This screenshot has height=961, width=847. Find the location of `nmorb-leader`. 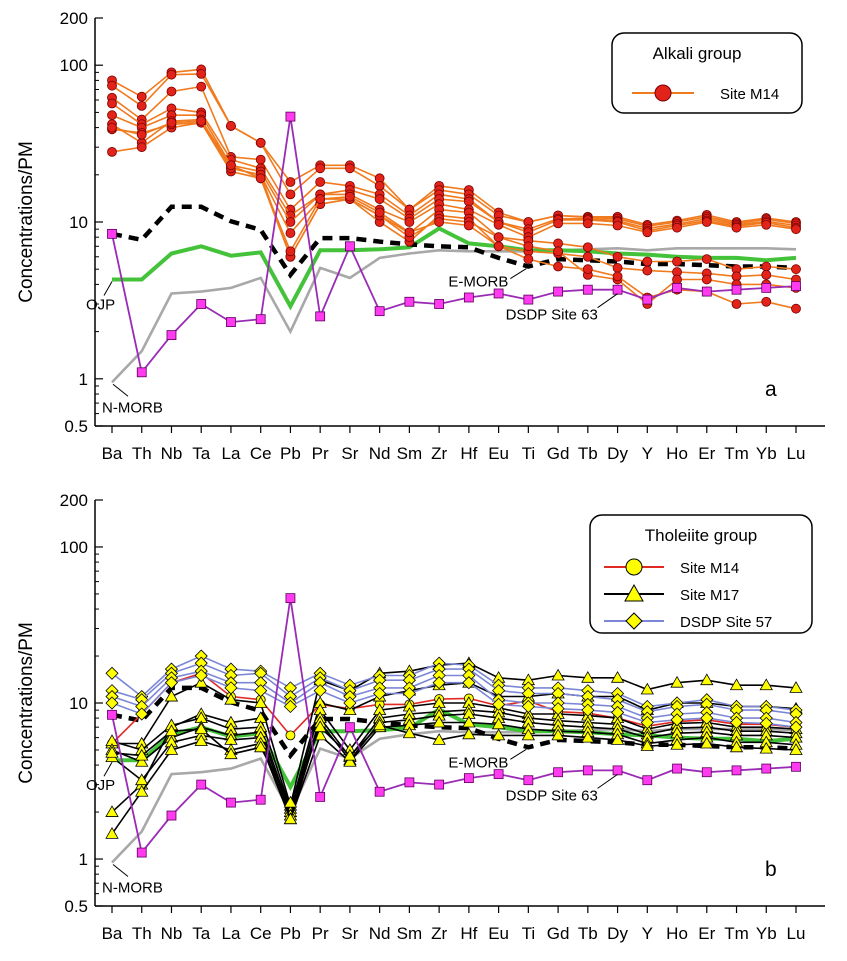

nmorb-leader is located at coordinates (120, 870).